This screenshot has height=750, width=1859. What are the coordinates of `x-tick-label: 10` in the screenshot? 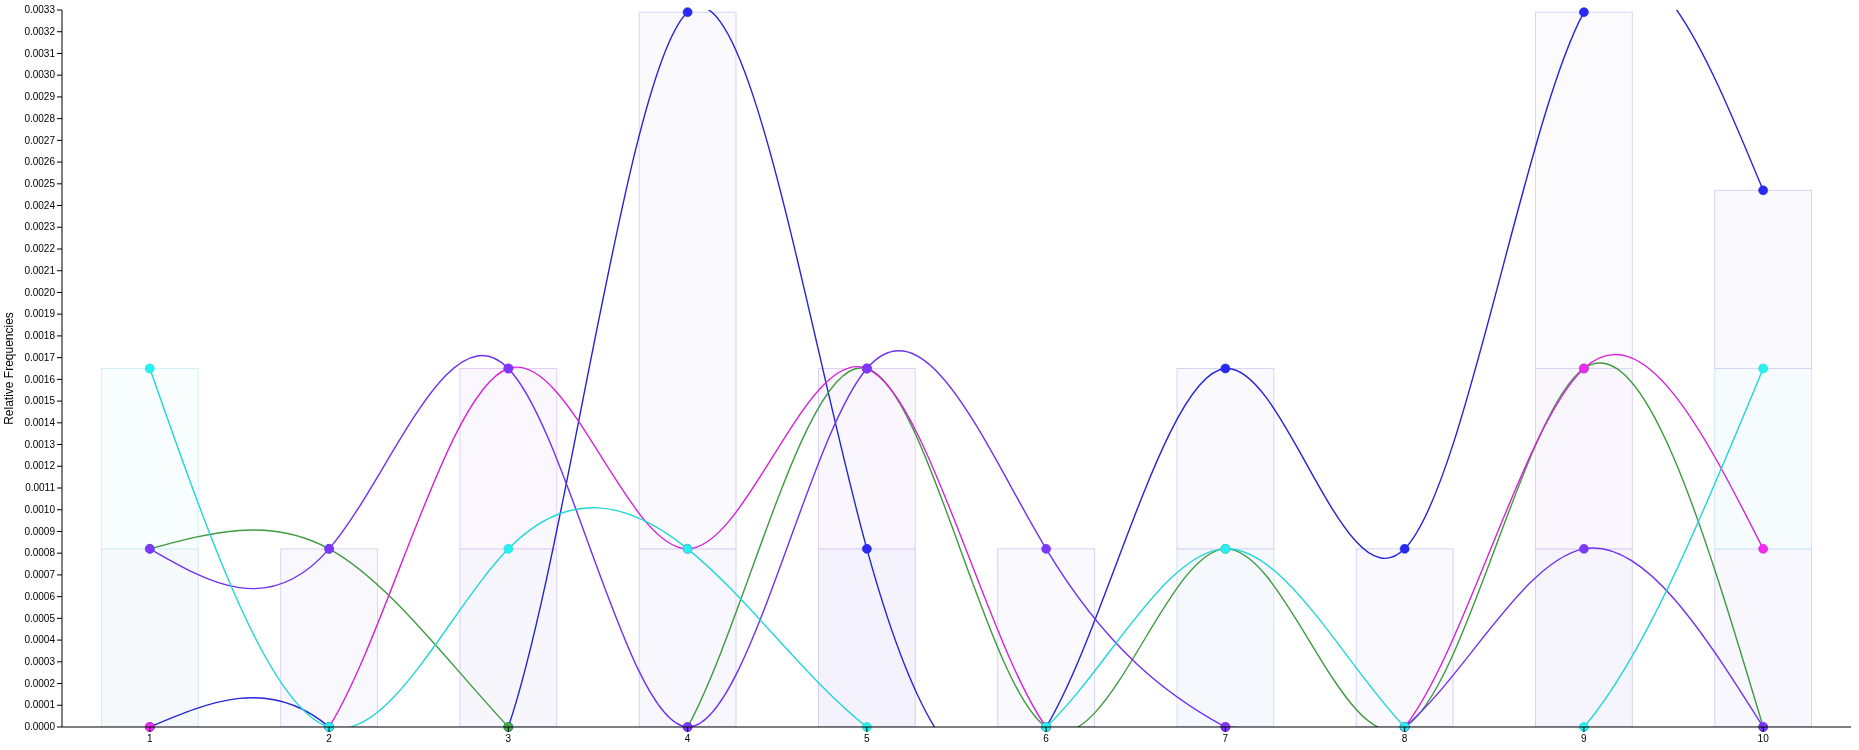 It's located at (1763, 738).